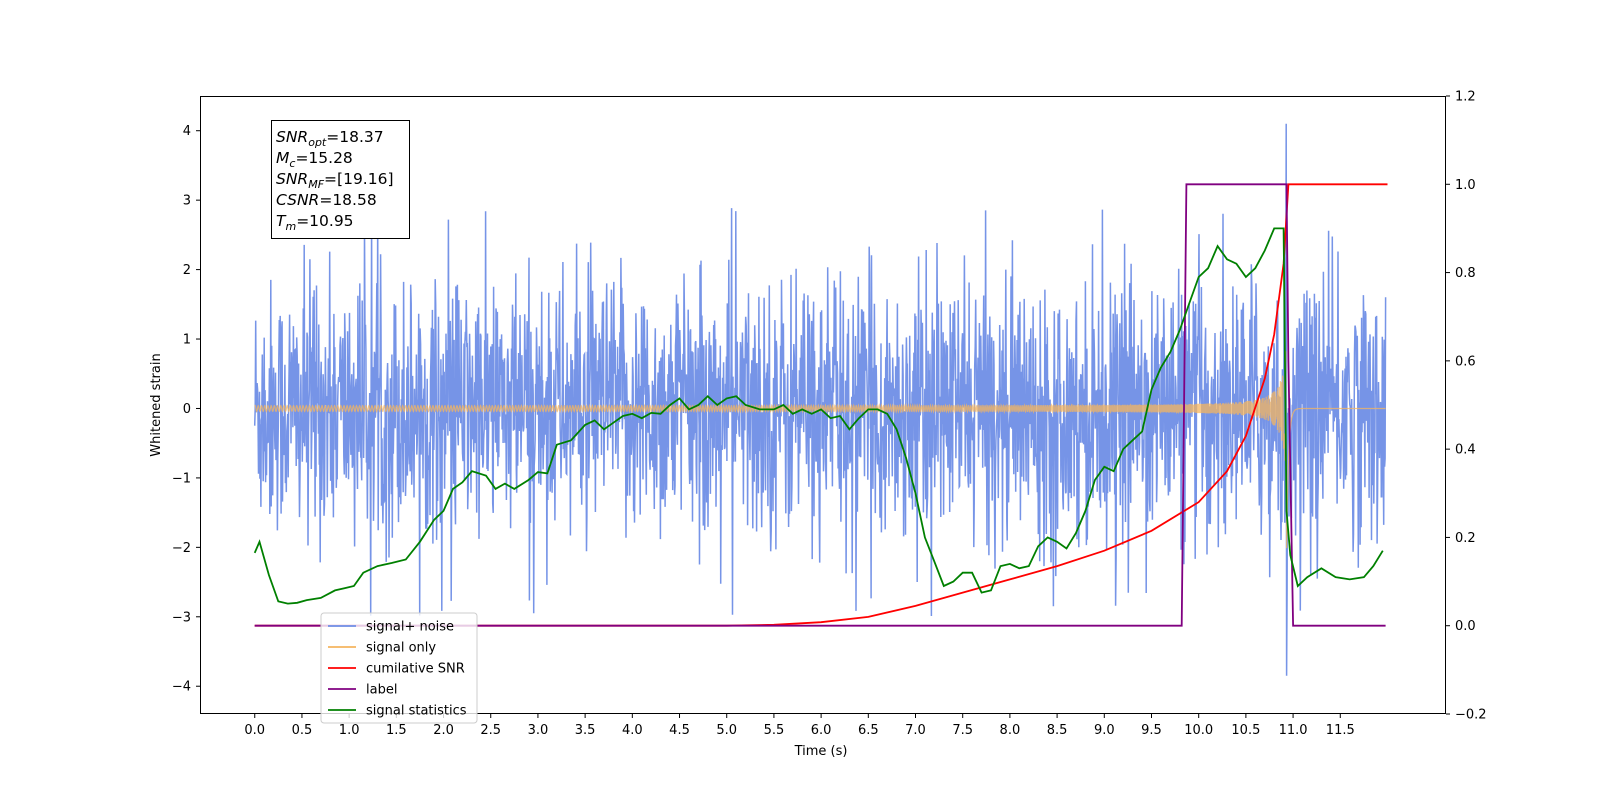 The width and height of the screenshot is (1600, 804). What do you see at coordinates (1466, 406) in the screenshot?
I see `y-axis-right: 1.2 1.0 0.8 0.6 0.4 0.2 0.0 −0.2` at bounding box center [1466, 406].